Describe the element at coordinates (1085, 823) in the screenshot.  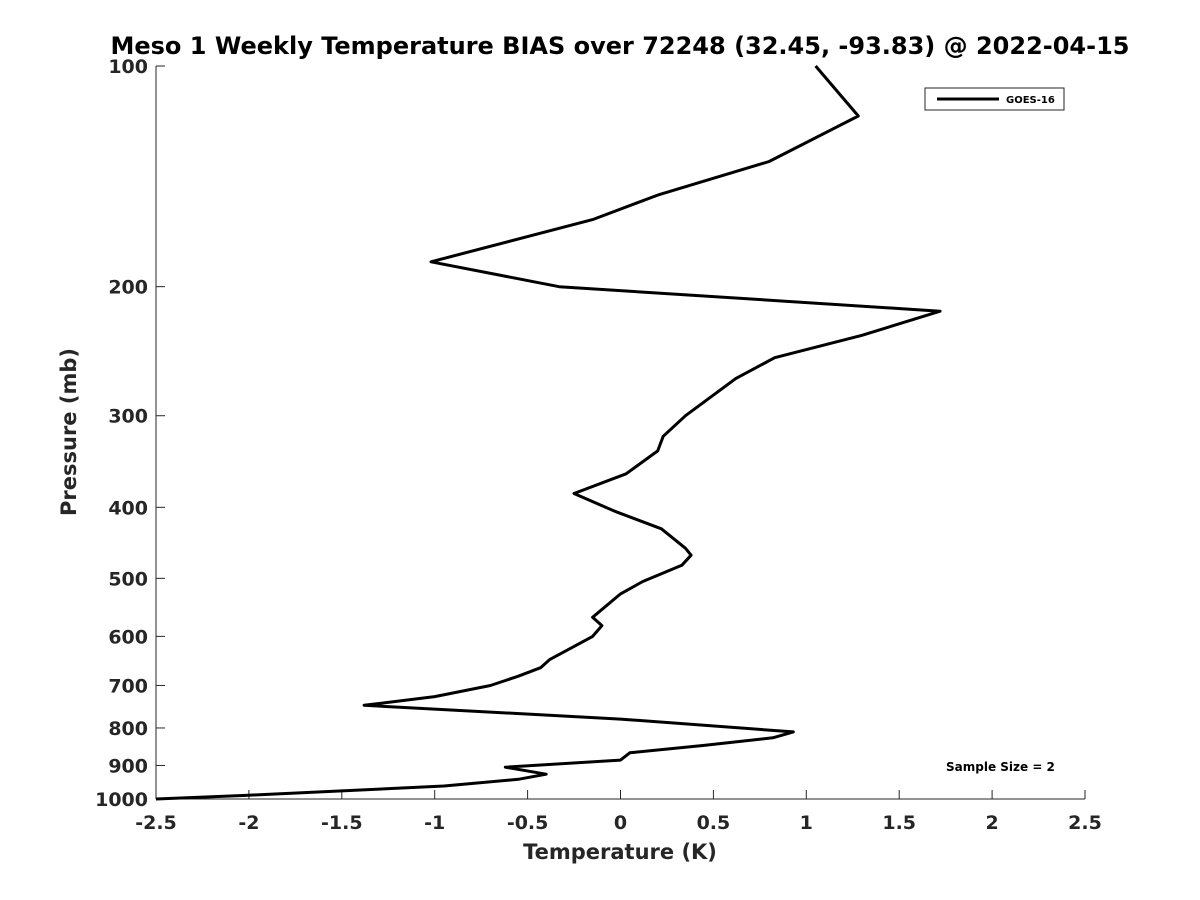
I see `x-tick-label: 2.5` at that location.